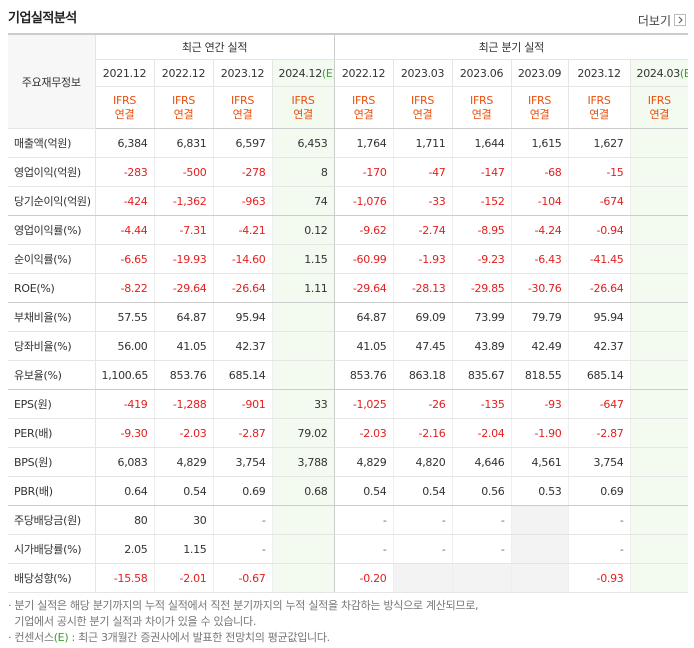 Image resolution: width=694 pixels, height=648 pixels. I want to click on value-cell: -8.22, so click(124, 288).